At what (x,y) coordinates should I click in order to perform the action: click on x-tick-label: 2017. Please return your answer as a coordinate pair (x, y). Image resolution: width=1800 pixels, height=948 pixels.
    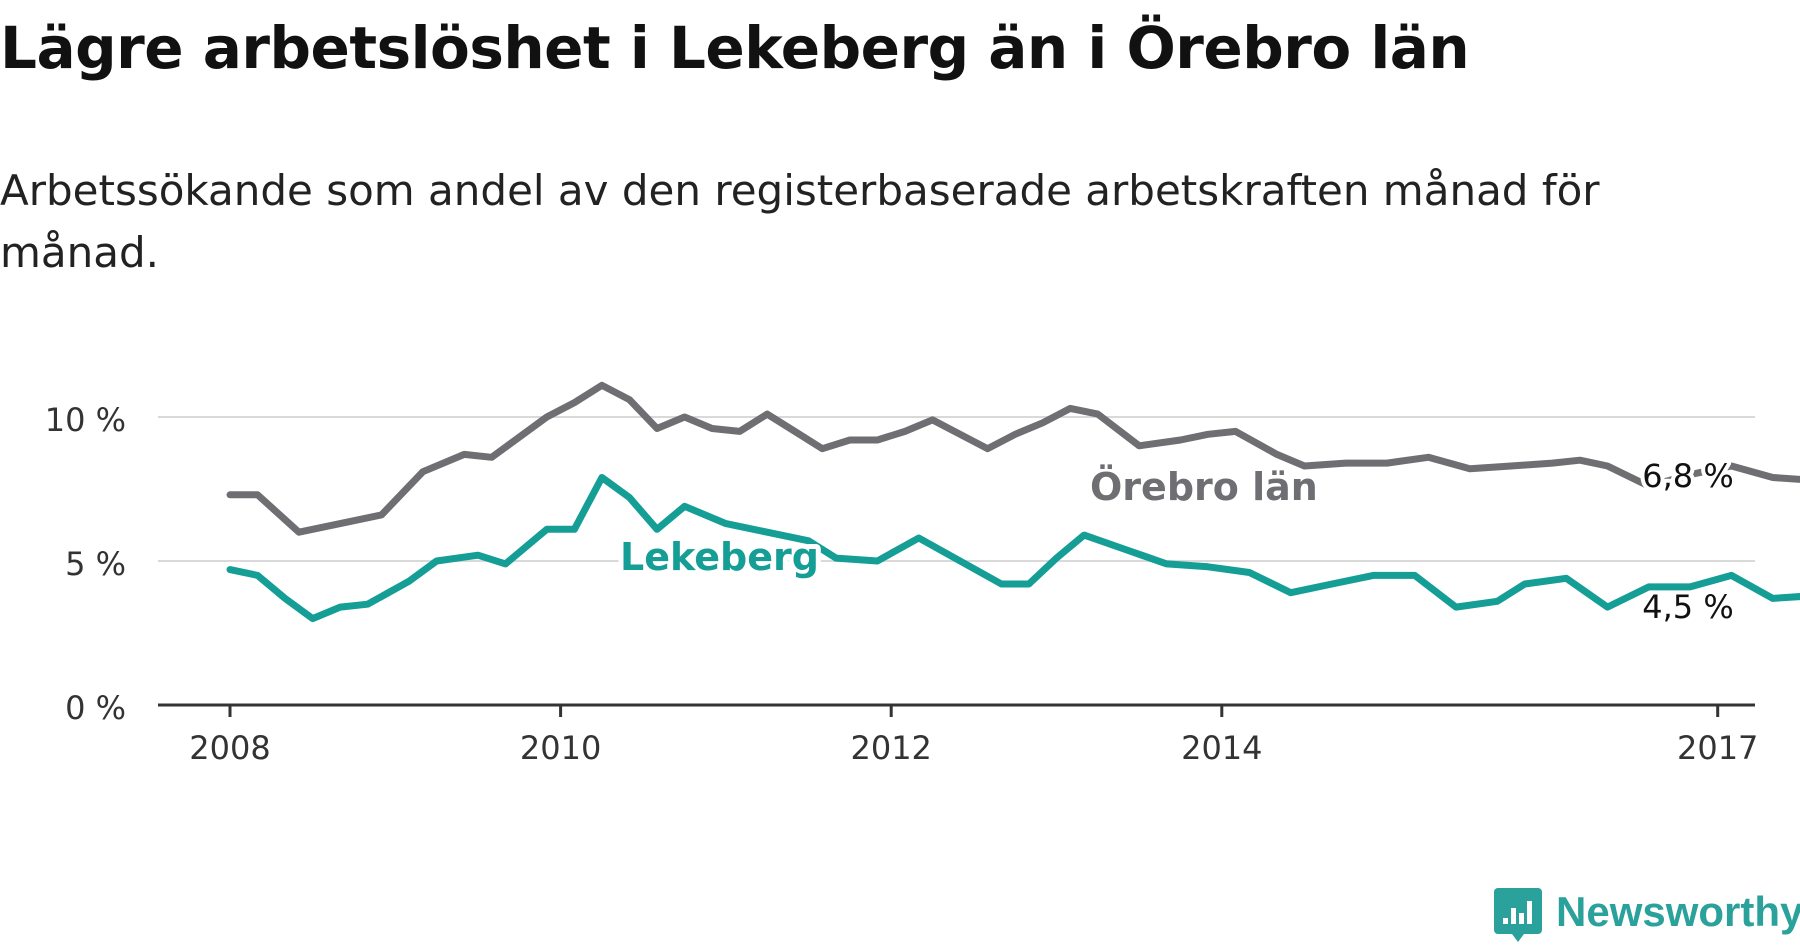
    Looking at the image, I should click on (1717, 748).